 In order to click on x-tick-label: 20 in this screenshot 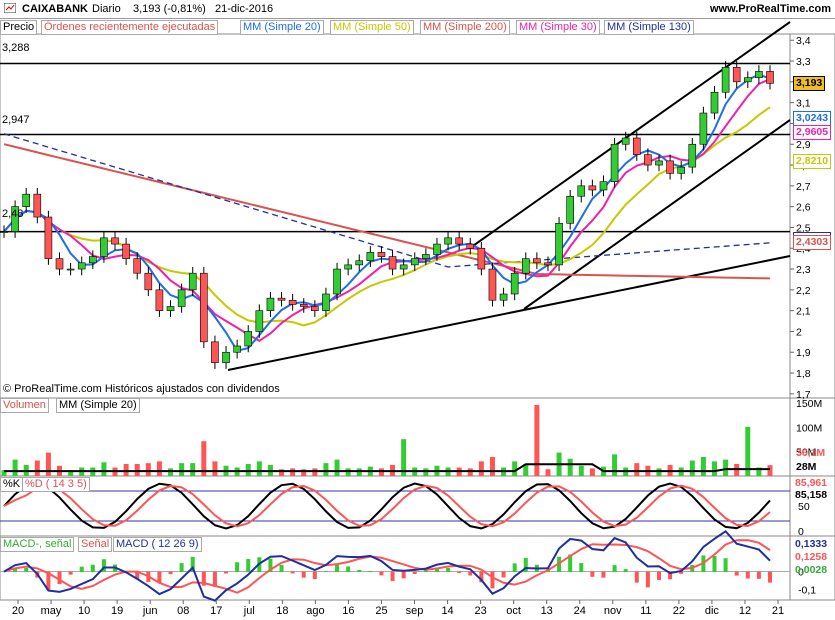, I will do `click(18, 611)`.